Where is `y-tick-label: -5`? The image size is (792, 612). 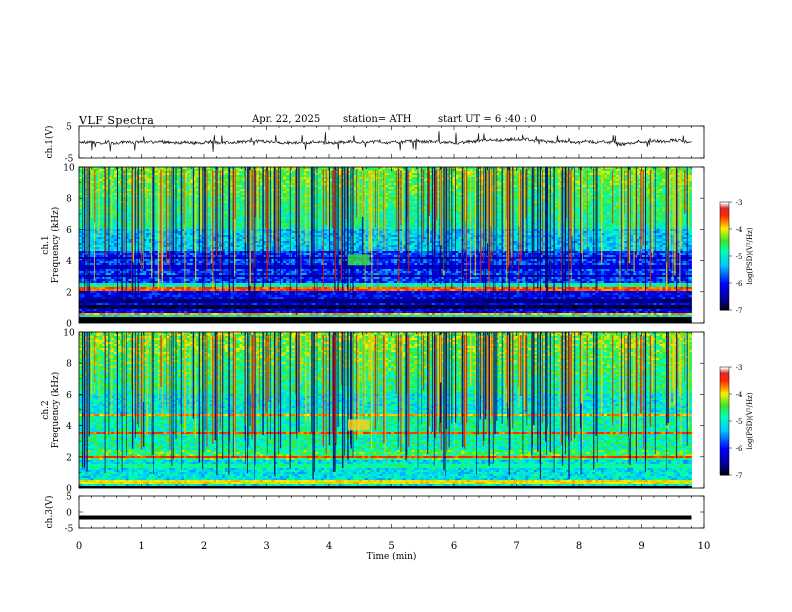 y-tick-label: -5 is located at coordinates (69, 530).